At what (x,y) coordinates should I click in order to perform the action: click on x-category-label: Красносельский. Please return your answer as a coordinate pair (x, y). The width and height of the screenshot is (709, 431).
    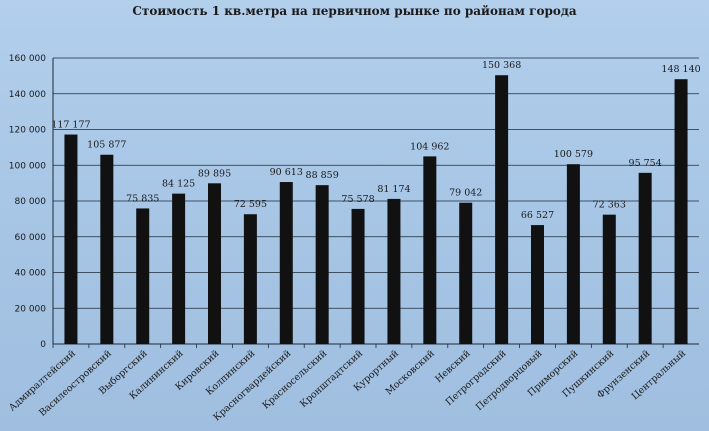
    Looking at the image, I should click on (294, 379).